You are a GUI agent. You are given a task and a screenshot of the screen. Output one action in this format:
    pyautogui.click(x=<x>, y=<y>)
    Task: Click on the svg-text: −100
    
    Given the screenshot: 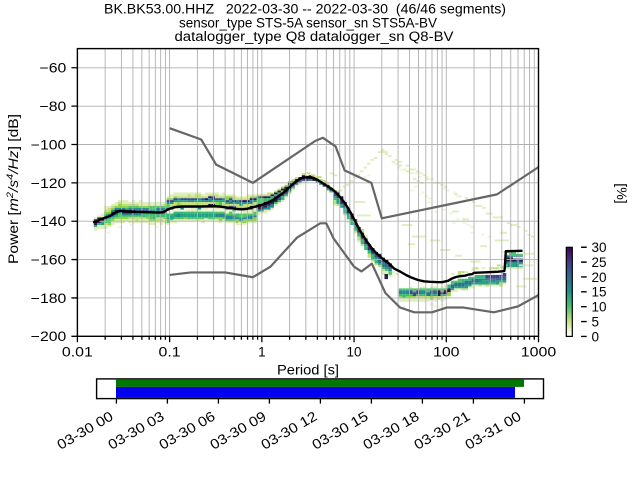 What is the action you would take?
    pyautogui.click(x=49, y=144)
    